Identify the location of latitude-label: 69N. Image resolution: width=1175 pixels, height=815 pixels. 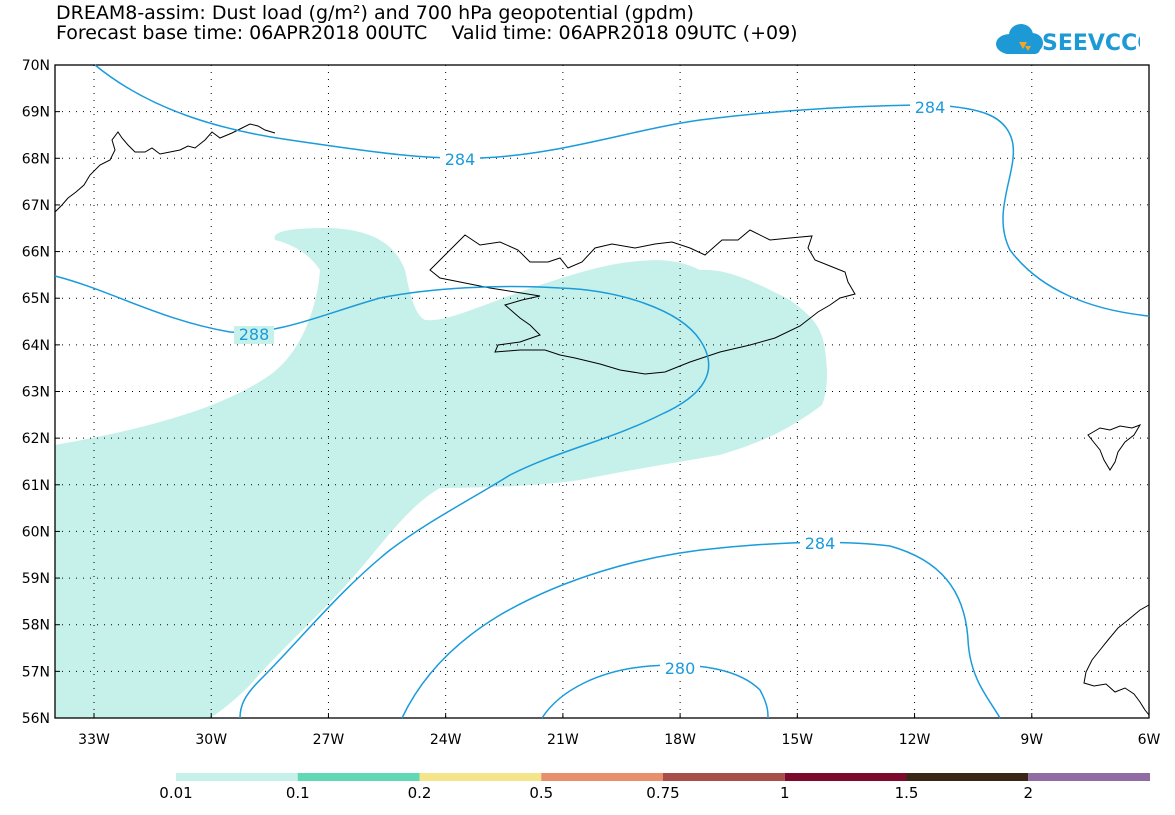
(36, 113).